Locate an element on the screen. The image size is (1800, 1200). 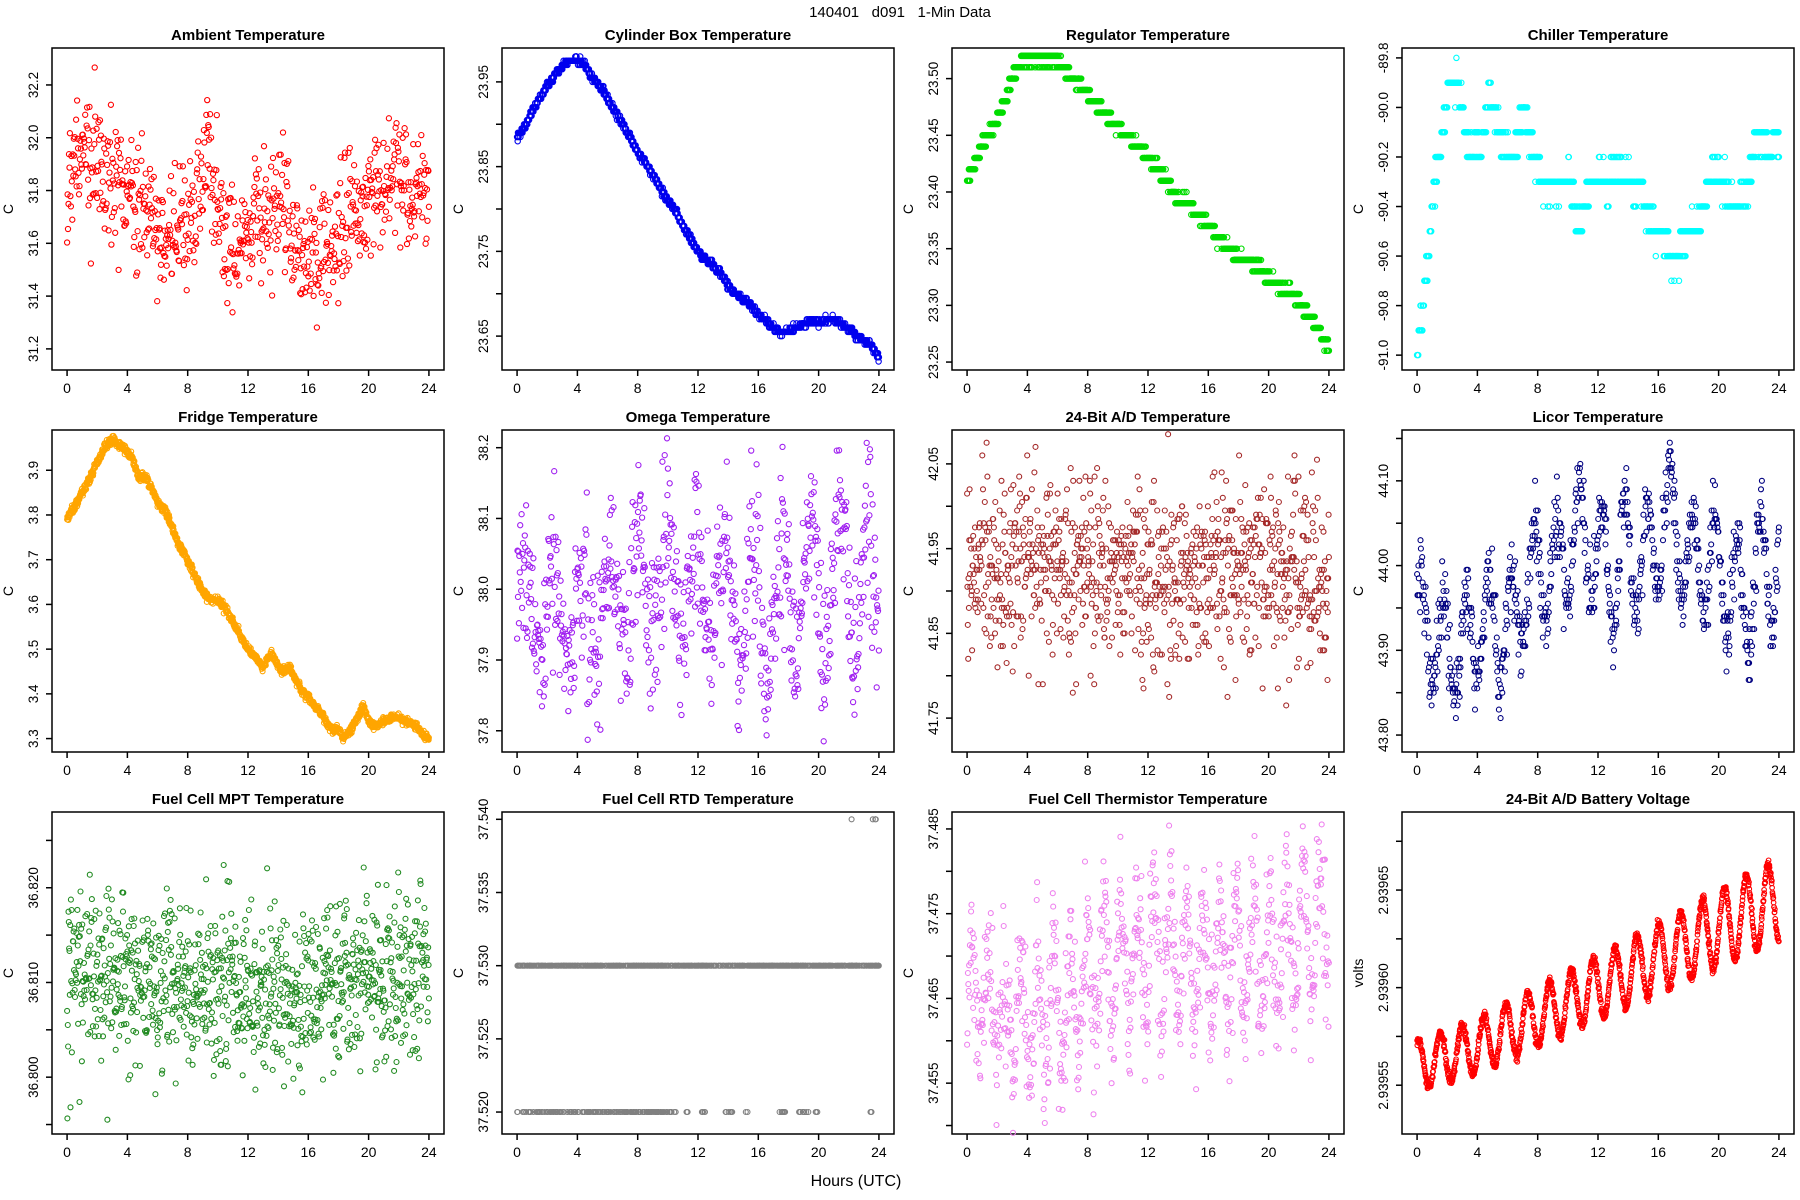
y-tick-label: 2.93965 is located at coordinates (1383, 890).